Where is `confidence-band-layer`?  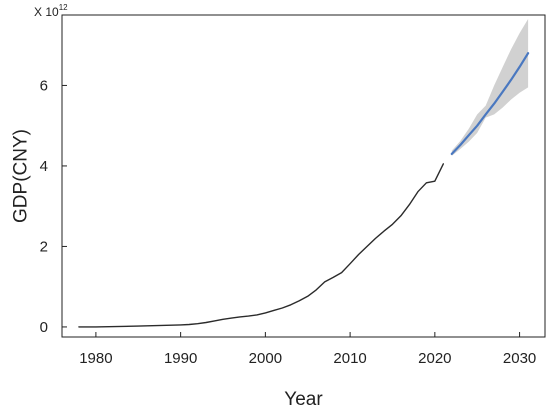
confidence-band-layer is located at coordinates (490, 87).